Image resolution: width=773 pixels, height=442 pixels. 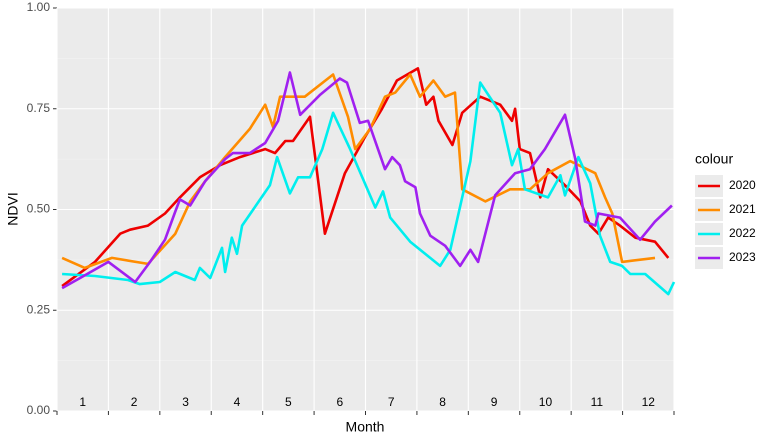 What do you see at coordinates (288, 402) in the screenshot?
I see `month-label: 5` at bounding box center [288, 402].